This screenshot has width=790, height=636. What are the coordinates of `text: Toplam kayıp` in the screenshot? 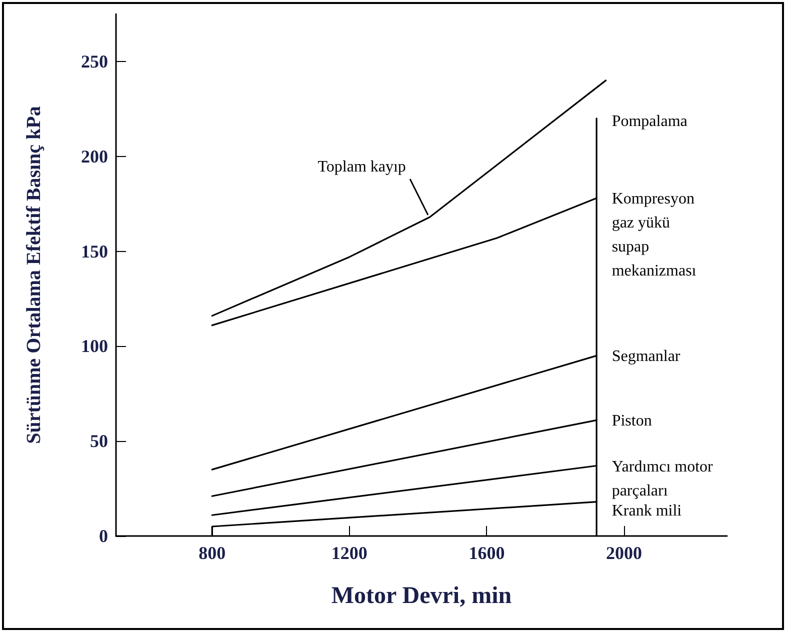 It's located at (362, 167).